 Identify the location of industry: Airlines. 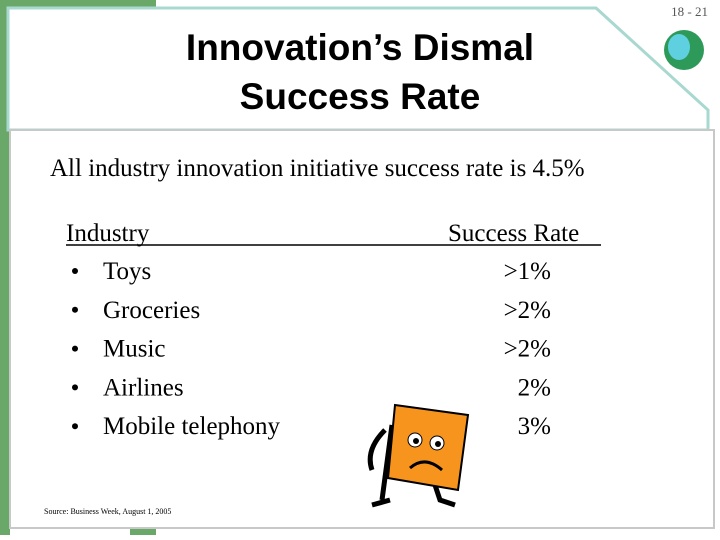
(143, 387).